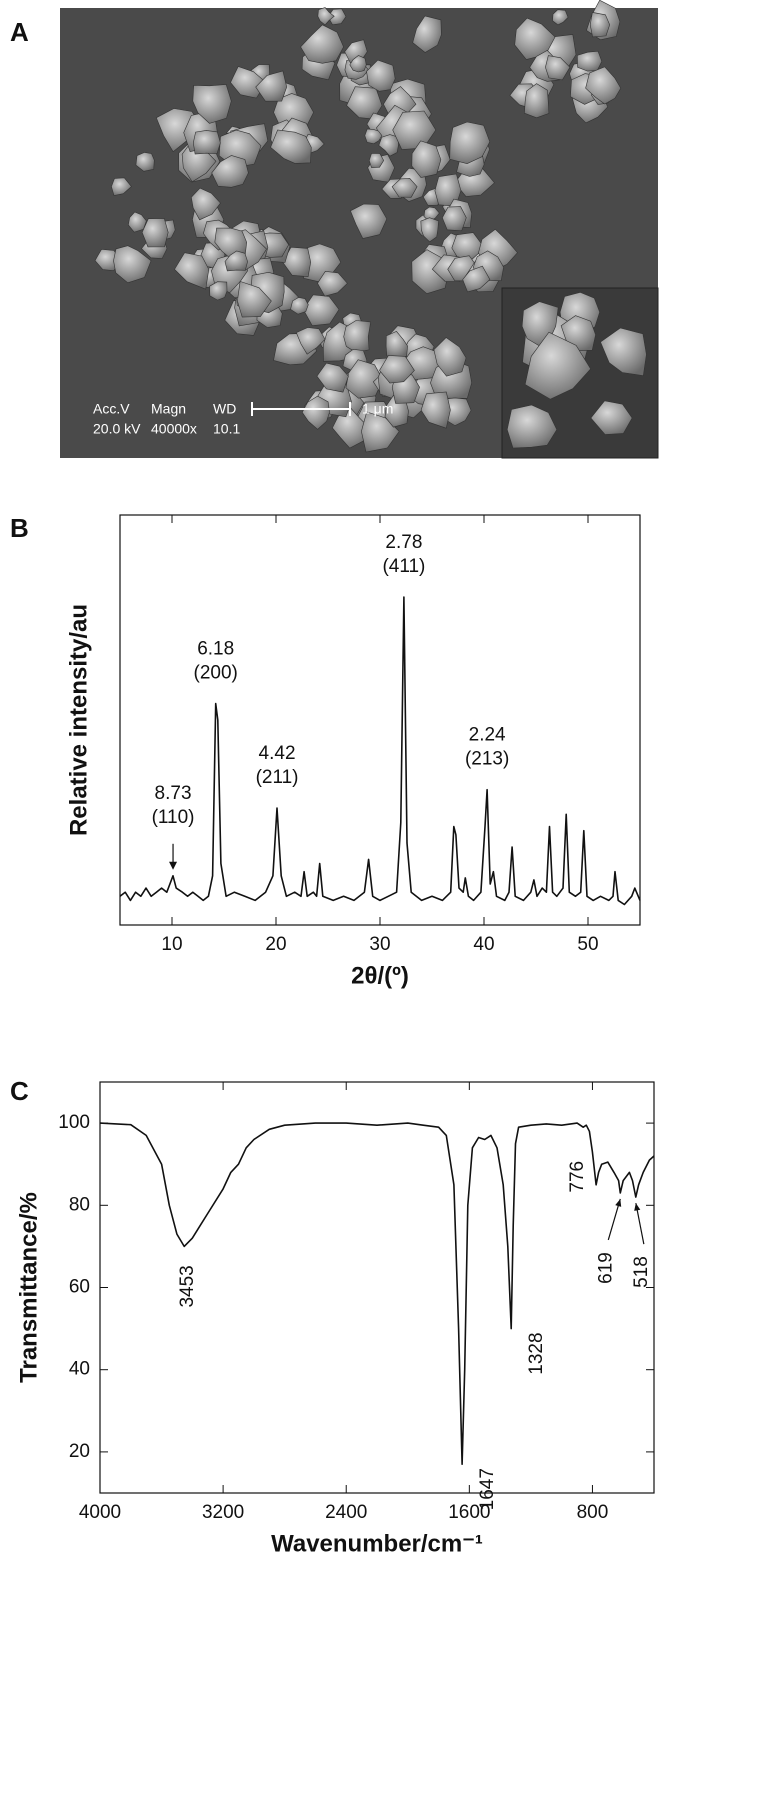 The image size is (766, 1802). Describe the element at coordinates (641, 1272) in the screenshot. I see `band-label: 518` at that location.